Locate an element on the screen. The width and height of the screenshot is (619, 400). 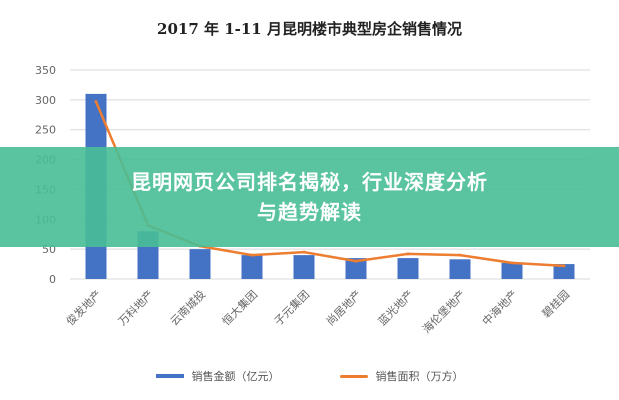
chart-title: 2017 年 1-11 月昆明楼市典型房企销售情况 is located at coordinates (309, 29).